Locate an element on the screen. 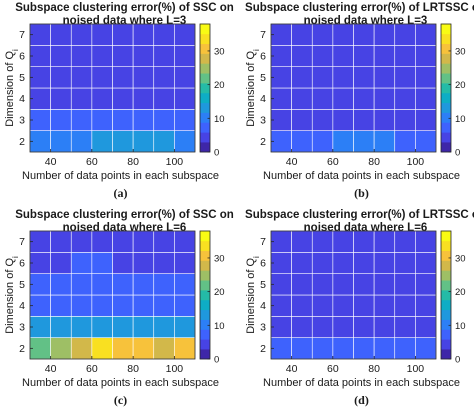  y-tick-label: 4 is located at coordinates (22, 99).